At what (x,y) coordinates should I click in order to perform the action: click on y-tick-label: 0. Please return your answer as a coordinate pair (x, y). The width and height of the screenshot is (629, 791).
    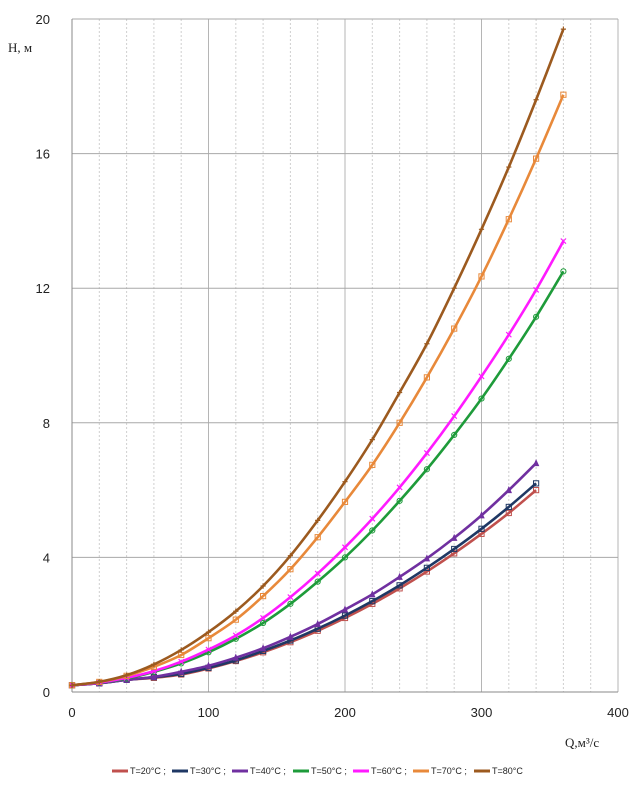
    Looking at the image, I should click on (46, 692).